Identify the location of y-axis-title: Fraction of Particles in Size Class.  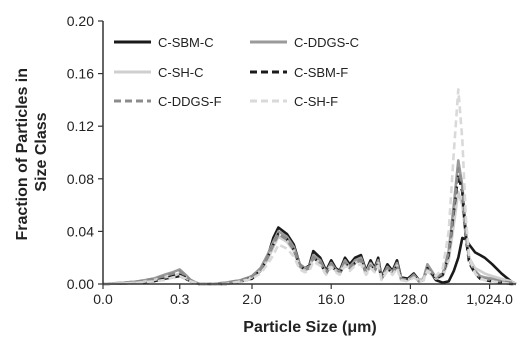
(32, 152).